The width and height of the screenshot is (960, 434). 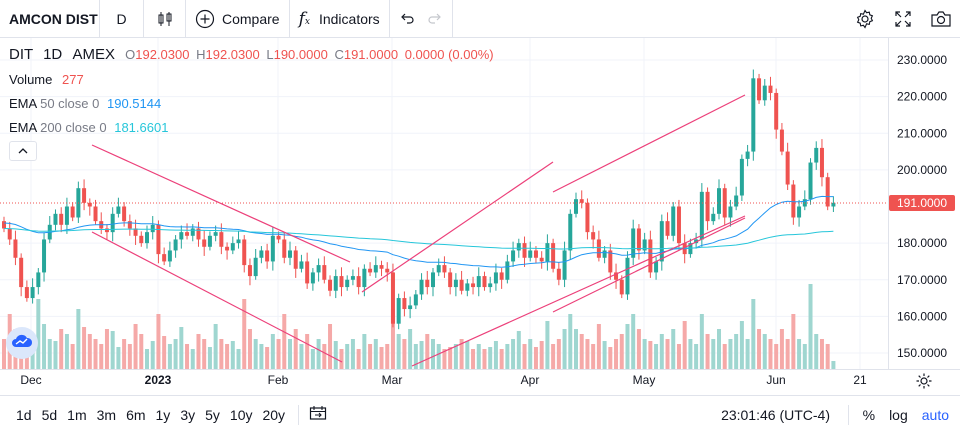 What do you see at coordinates (165, 19) in the screenshot?
I see `chart-style-button` at bounding box center [165, 19].